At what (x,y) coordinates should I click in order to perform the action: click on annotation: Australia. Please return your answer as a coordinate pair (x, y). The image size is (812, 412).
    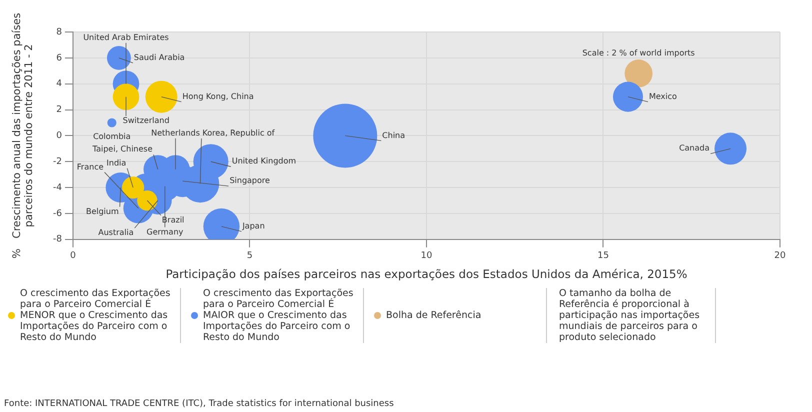
    Looking at the image, I should click on (116, 233).